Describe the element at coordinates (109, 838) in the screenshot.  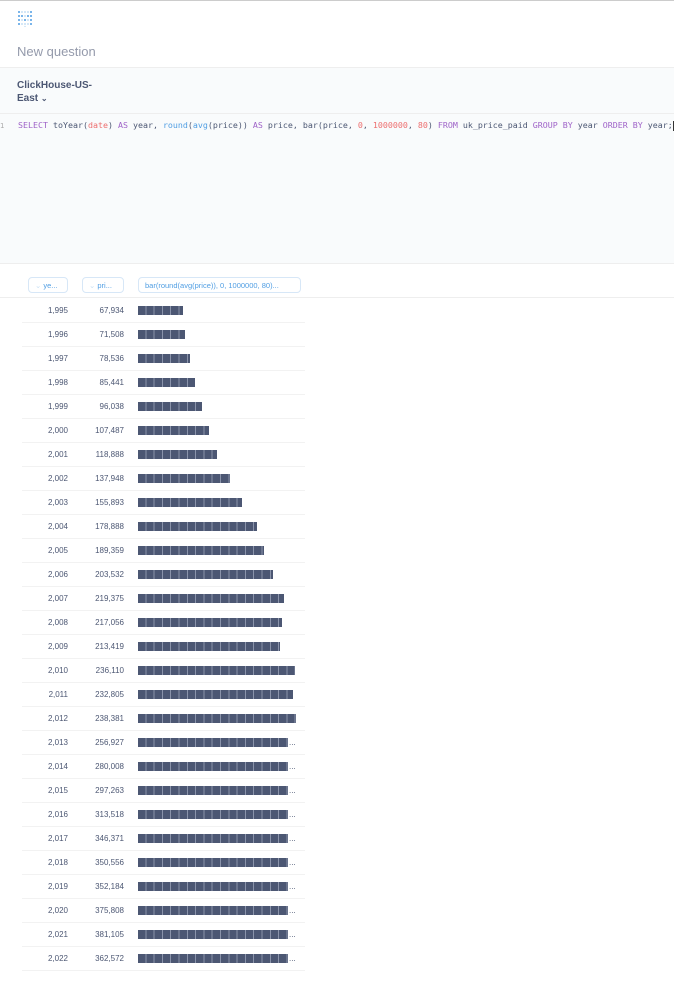
I see `price-cell: 346,371` at that location.